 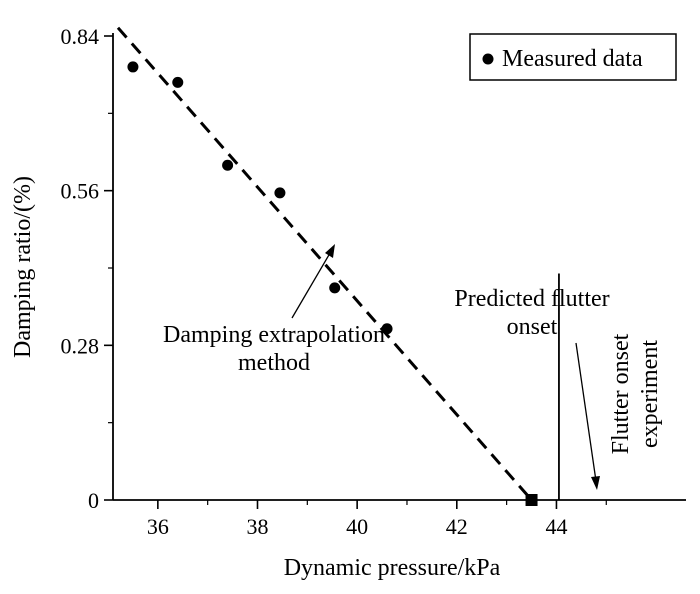 What do you see at coordinates (532, 327) in the screenshot?
I see `predicted-label-line2: onset` at bounding box center [532, 327].